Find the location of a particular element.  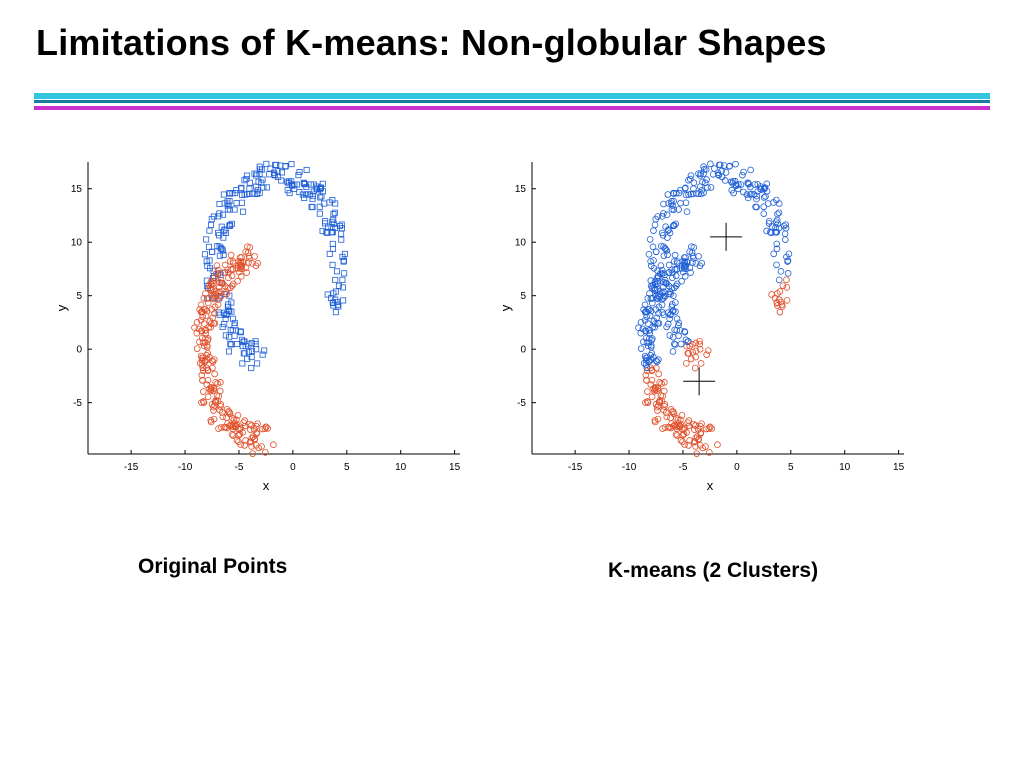

y-tick-label: -5 is located at coordinates (77, 403).